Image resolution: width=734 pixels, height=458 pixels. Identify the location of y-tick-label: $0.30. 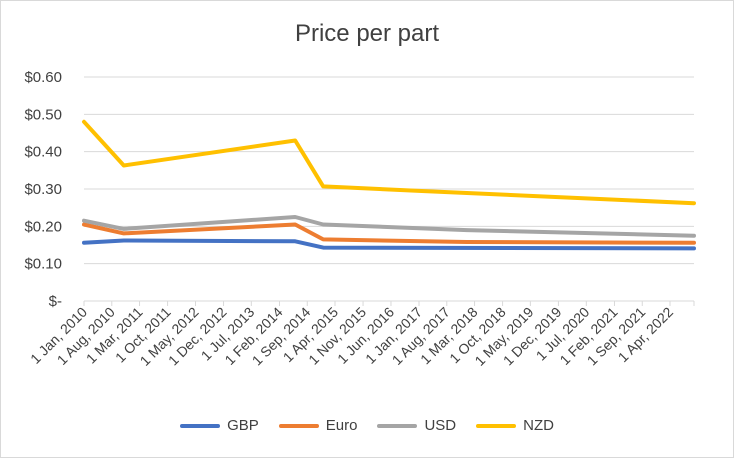
(43, 189).